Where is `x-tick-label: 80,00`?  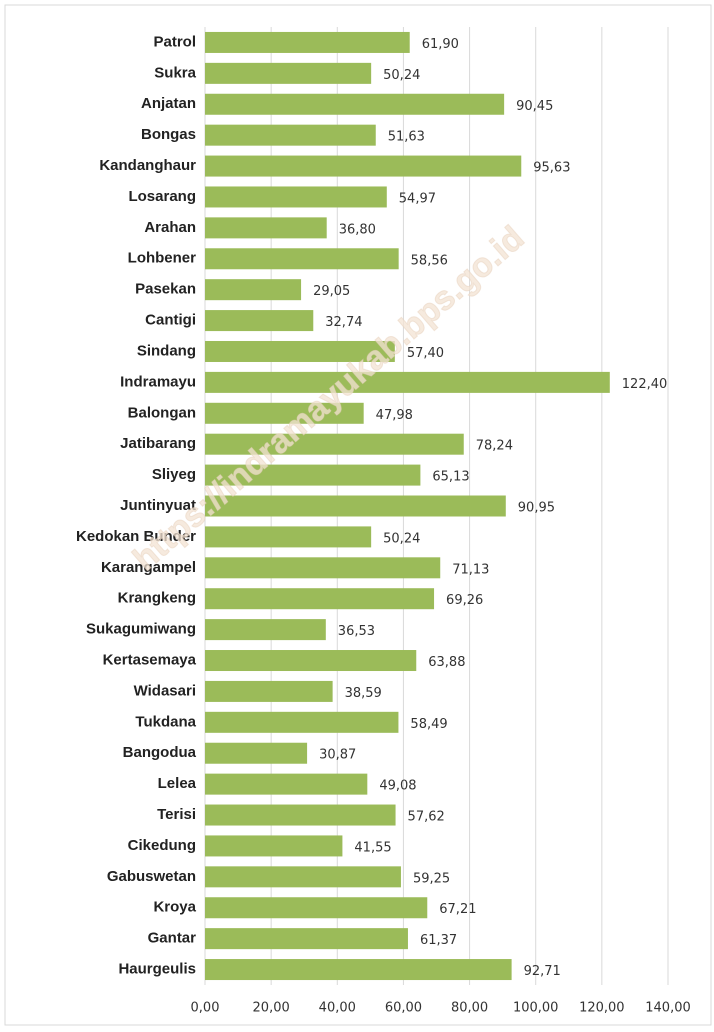
x-tick-label: 80,00 is located at coordinates (469, 1008).